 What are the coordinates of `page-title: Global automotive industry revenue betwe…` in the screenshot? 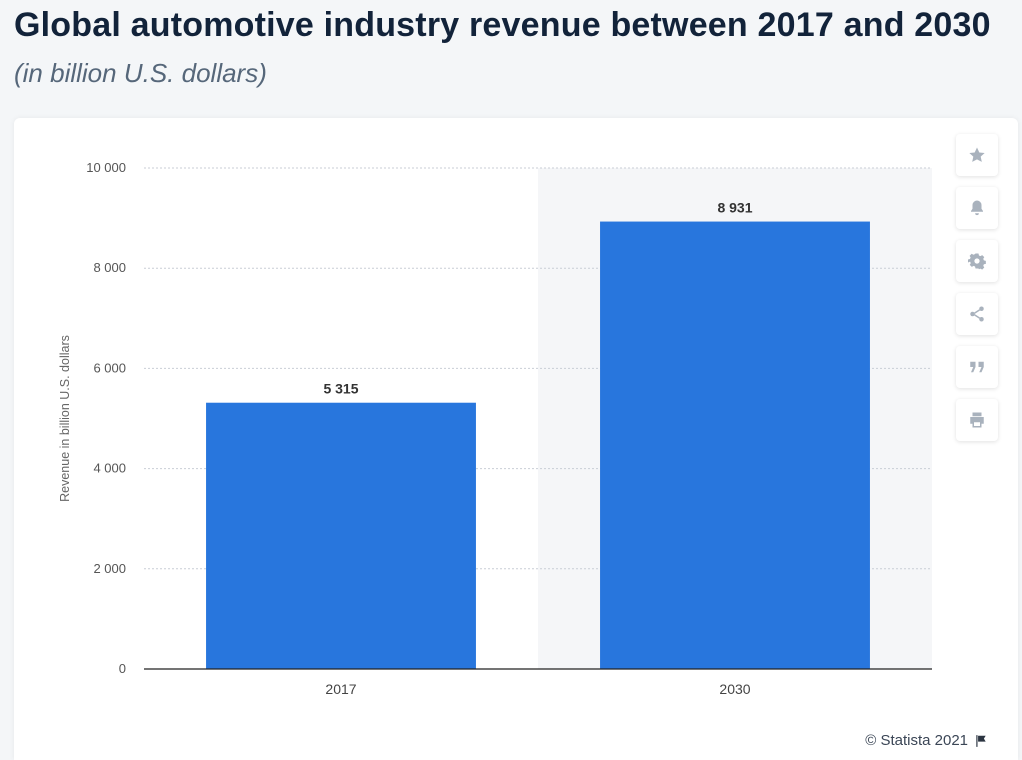 It's located at (502, 25).